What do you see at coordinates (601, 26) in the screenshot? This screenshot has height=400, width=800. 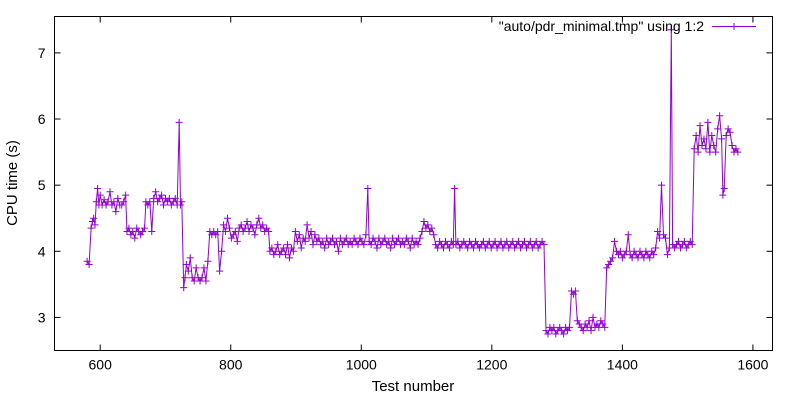 I see `legend-label: "auto/pdr_minimal.tmp" using 1:2` at bounding box center [601, 26].